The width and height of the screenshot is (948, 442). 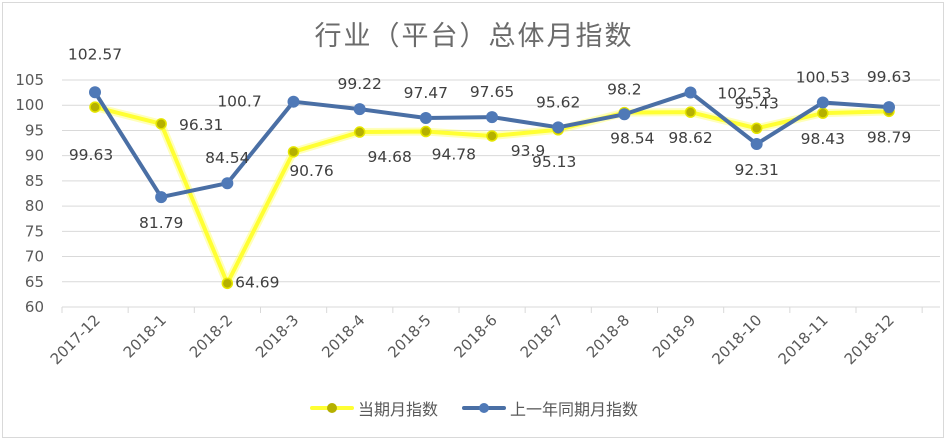 What do you see at coordinates (823, 78) in the screenshot?
I see `data-label: 100.53` at bounding box center [823, 78].